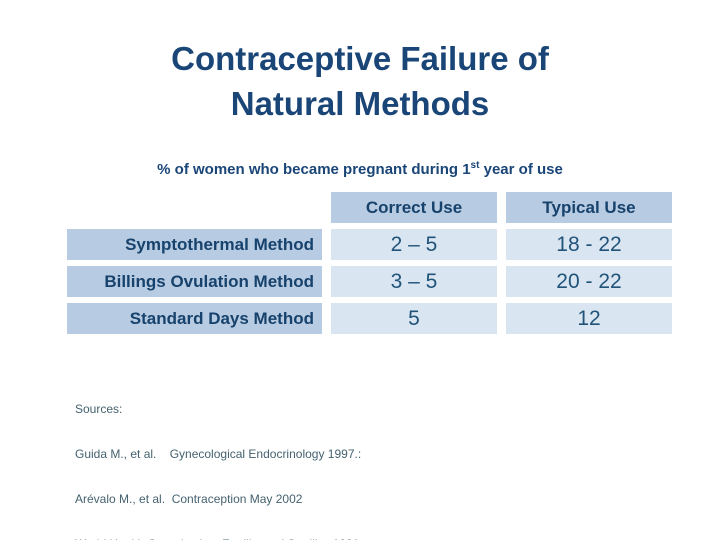 This screenshot has height=540, width=720. I want to click on row-label-symptothermal: Symptothermal Method, so click(194, 244).